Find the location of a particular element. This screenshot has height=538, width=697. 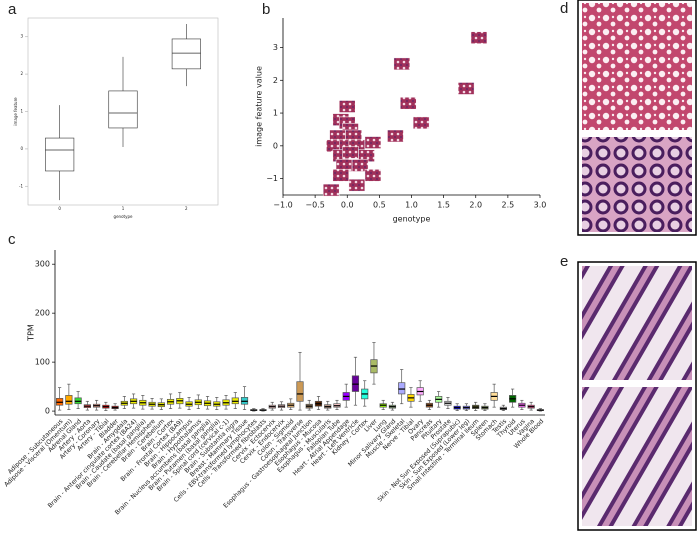

image-e is located at coordinates (637, 396).